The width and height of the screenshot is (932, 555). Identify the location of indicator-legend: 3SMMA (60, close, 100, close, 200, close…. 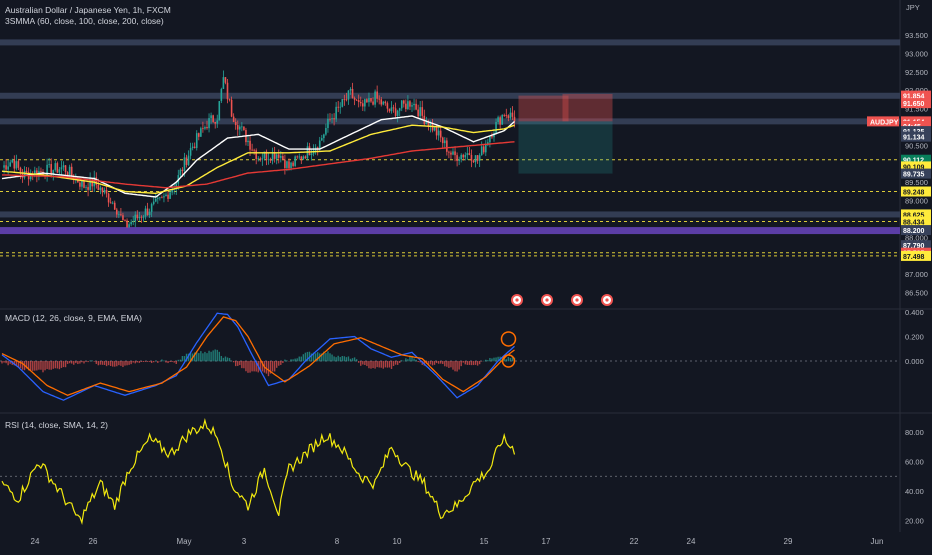
(84, 21).